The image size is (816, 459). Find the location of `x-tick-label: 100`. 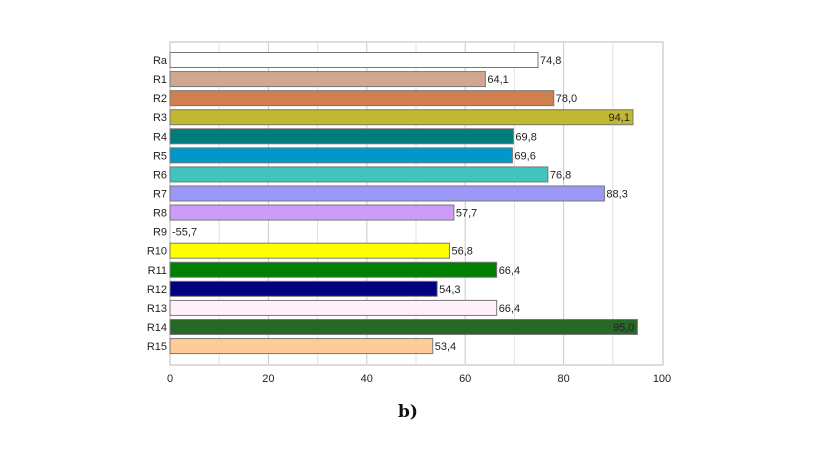

x-tick-label: 100 is located at coordinates (662, 379).